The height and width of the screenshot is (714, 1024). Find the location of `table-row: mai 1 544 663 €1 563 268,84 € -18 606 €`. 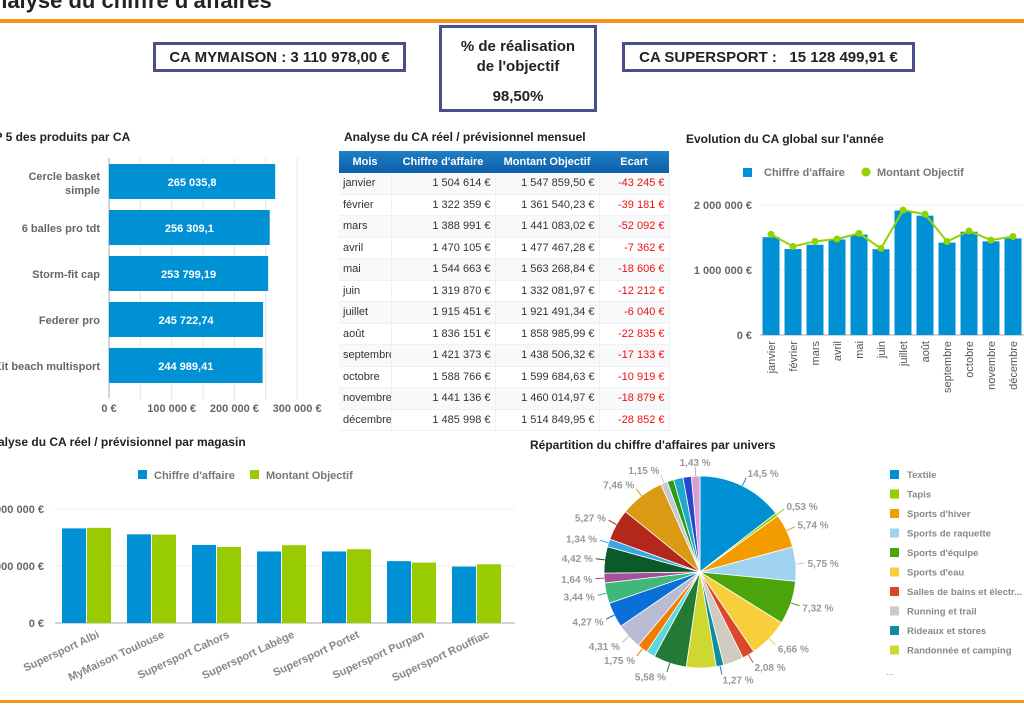

table-row: mai 1 544 663 €1 563 268,84 € -18 606 € is located at coordinates (504, 269).